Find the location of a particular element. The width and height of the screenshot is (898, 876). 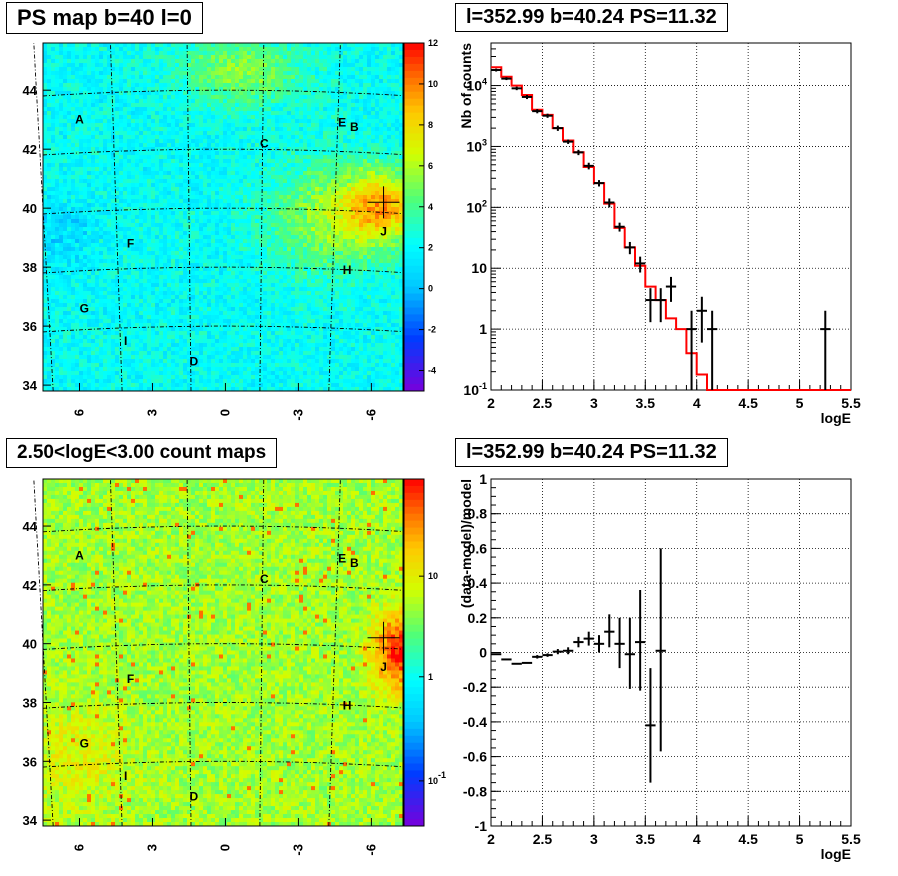

palette-tick-label: 2 is located at coordinates (430, 248).